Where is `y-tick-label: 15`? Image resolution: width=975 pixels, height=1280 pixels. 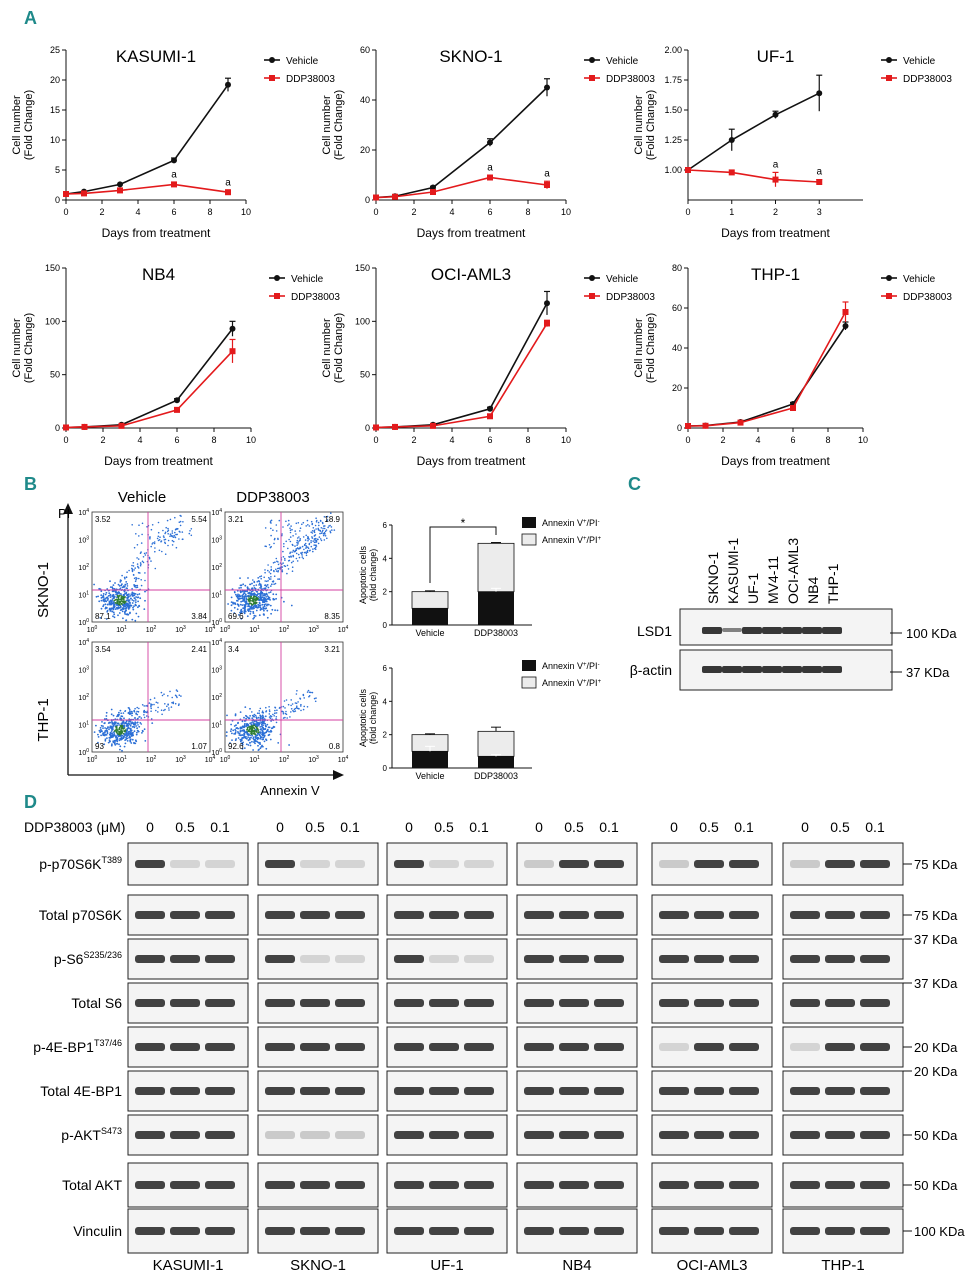 y-tick-label: 15 is located at coordinates (55, 110).